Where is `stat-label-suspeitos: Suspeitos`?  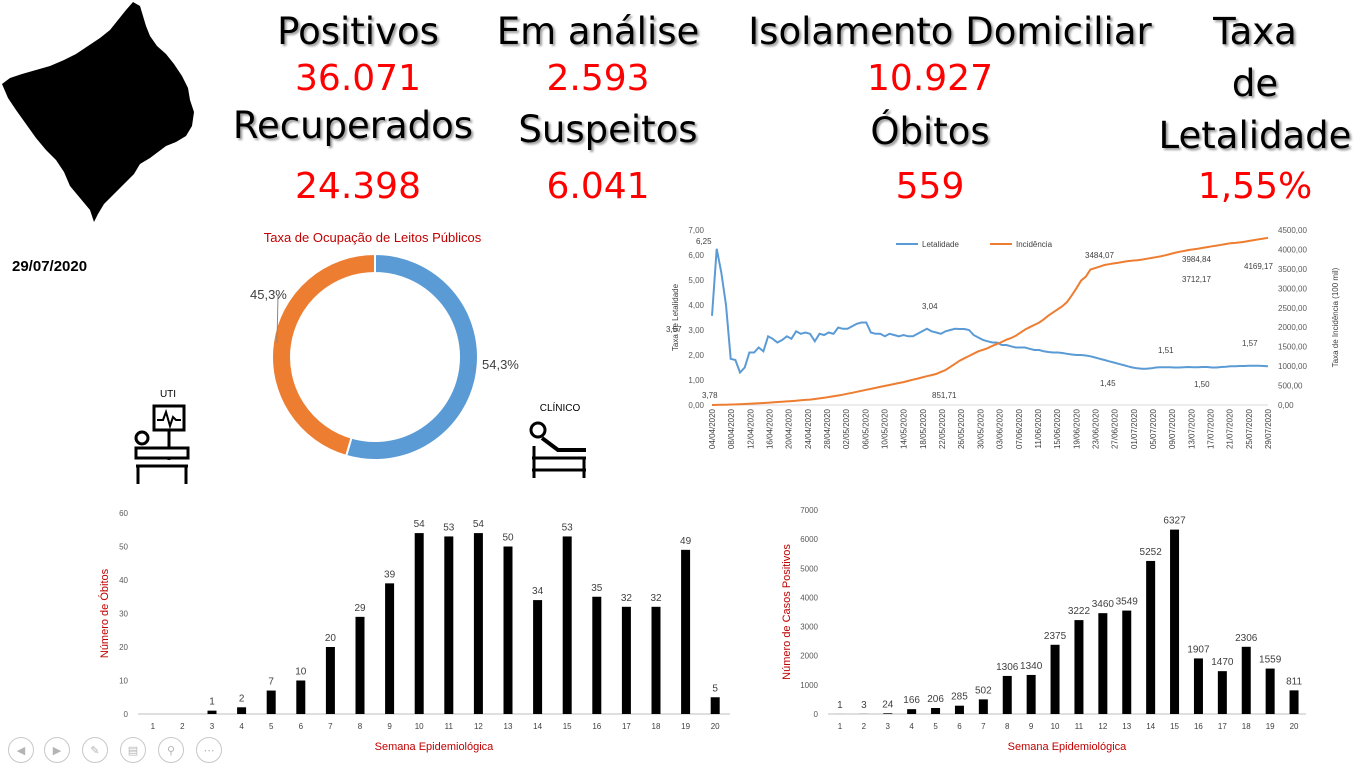 stat-label-suspeitos: Suspeitos is located at coordinates (608, 129).